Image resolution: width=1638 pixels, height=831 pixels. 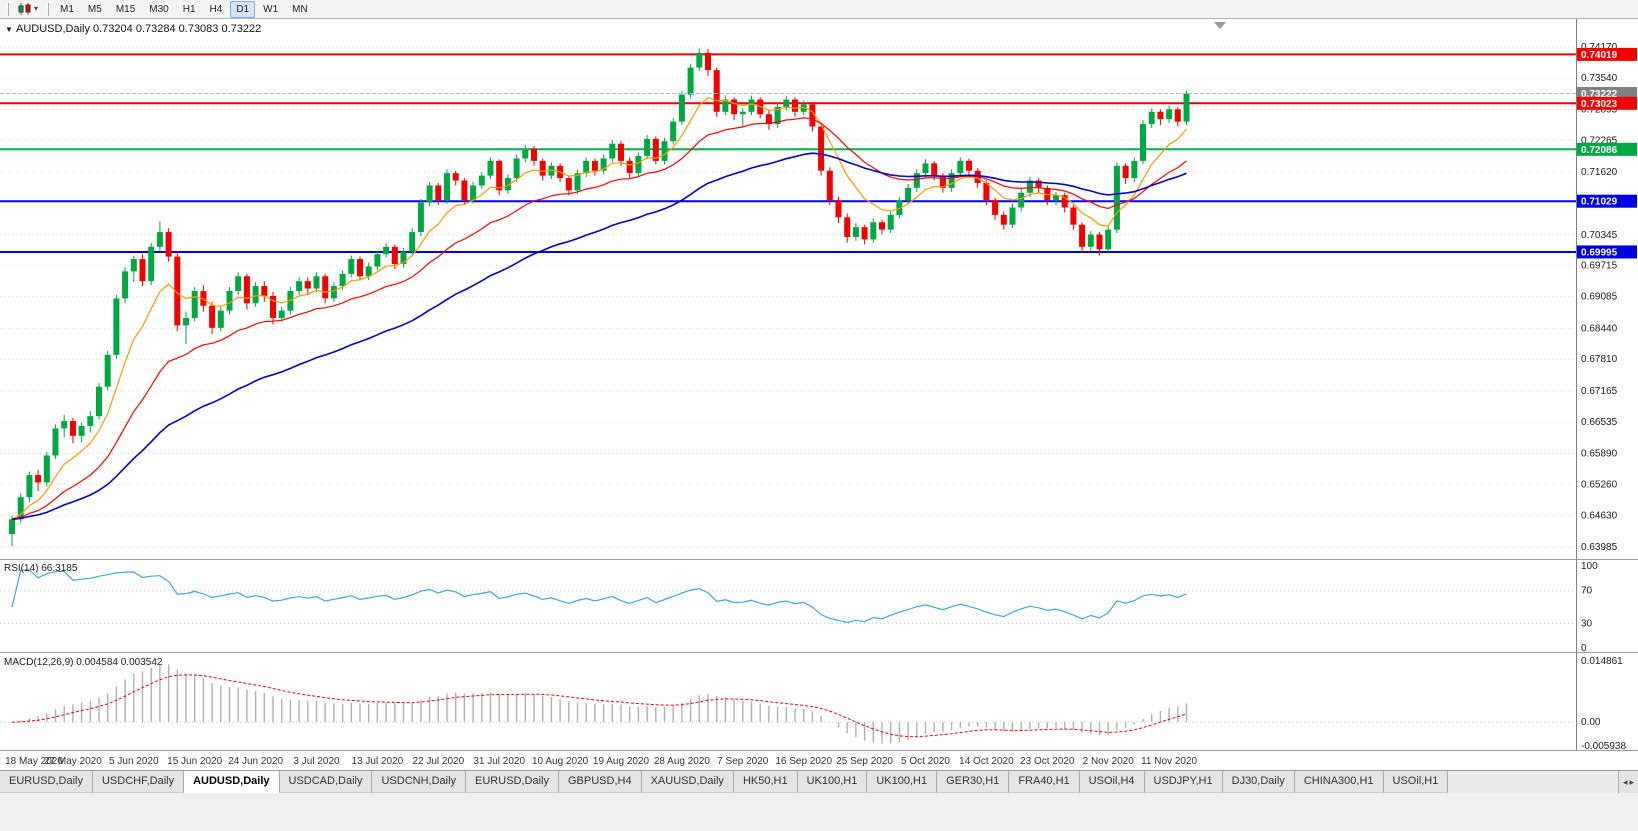 I want to click on chart-shift-icon, so click(x=1220, y=25).